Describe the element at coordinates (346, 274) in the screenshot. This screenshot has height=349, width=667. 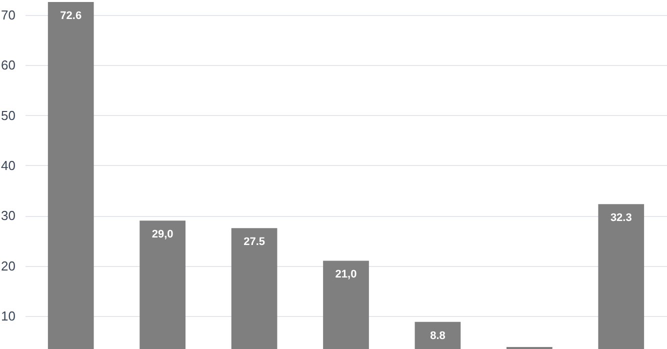
I see `data-label: 21,0` at that location.